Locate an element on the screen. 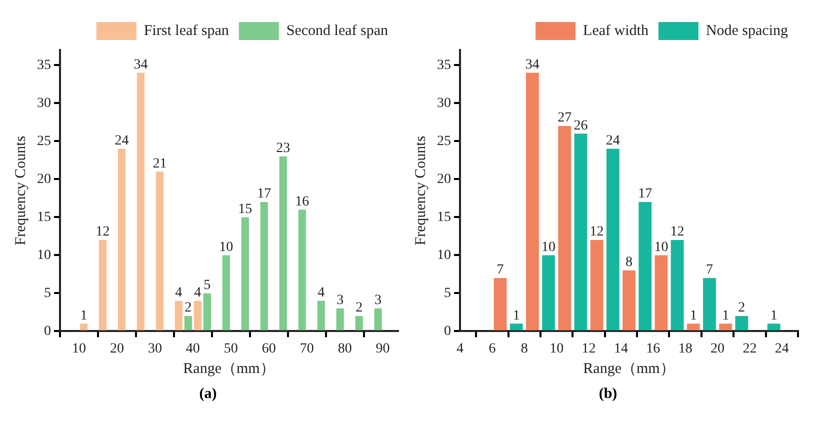 The height and width of the screenshot is (425, 817). x-tick-label: 14 is located at coordinates (621, 348).